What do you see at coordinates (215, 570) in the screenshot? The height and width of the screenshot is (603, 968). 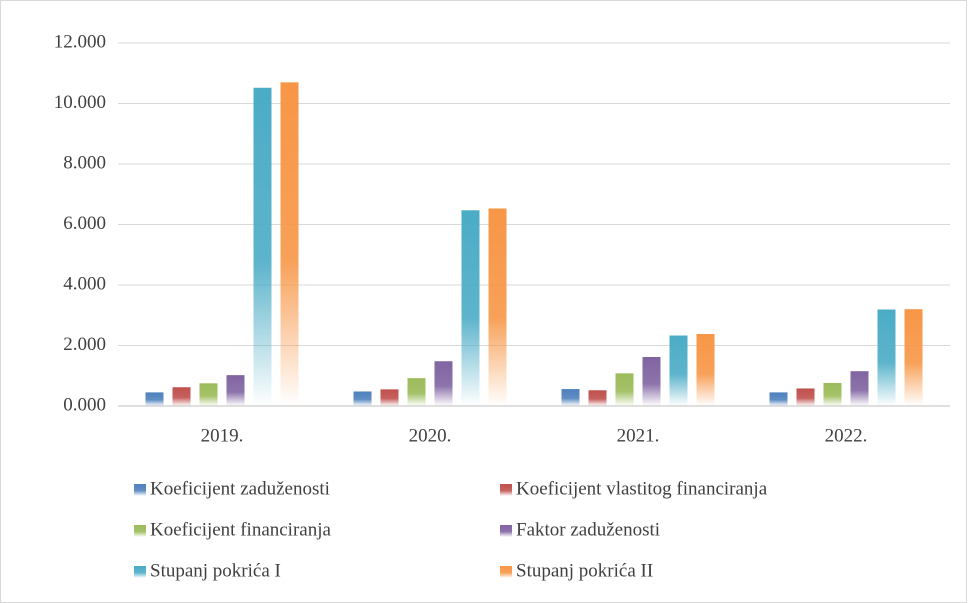 I see `legend-label: Stupanj pokrića I` at bounding box center [215, 570].